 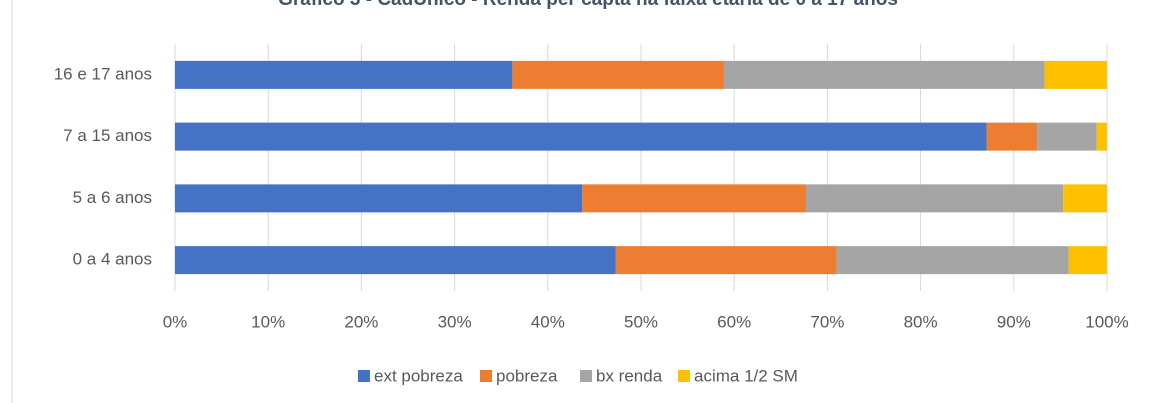 I want to click on x-tick-label: 100%, so click(x=1106, y=321).